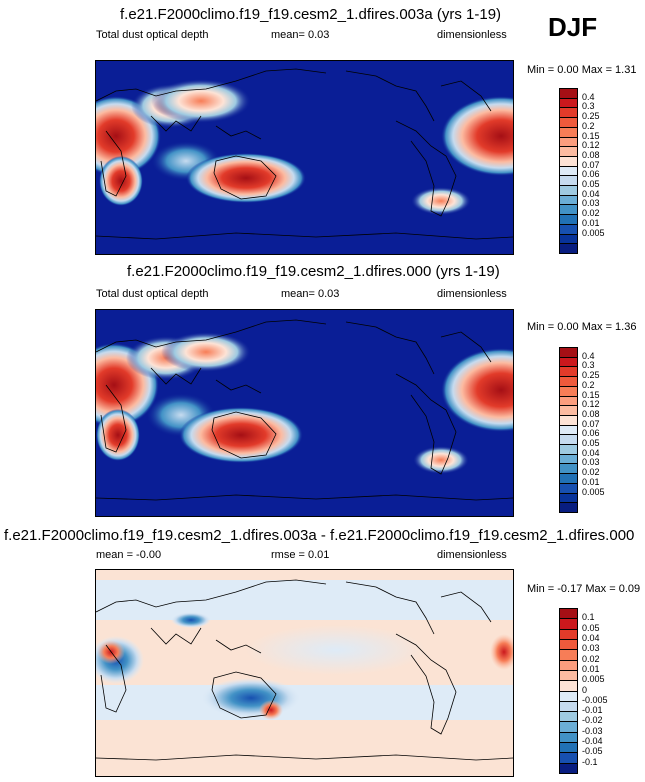 This screenshot has width=645, height=782. What do you see at coordinates (152, 35) in the screenshot?
I see `panel1-variable-label: Total dust optical depth` at bounding box center [152, 35].